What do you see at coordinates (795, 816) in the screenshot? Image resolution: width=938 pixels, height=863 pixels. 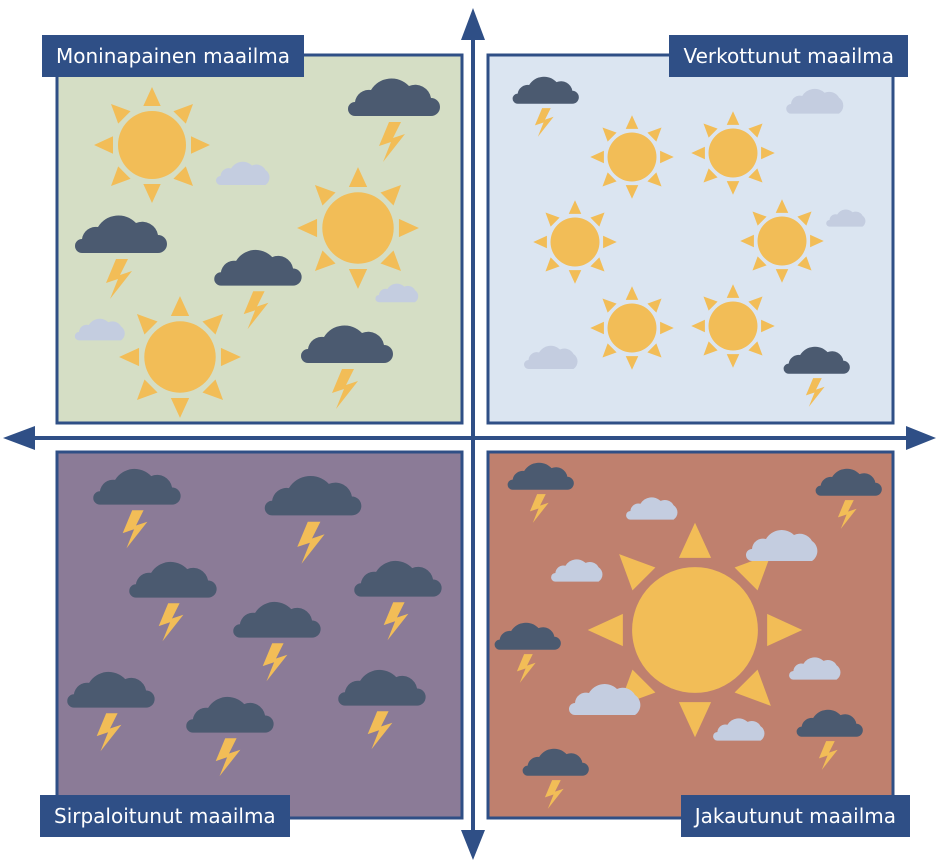 I see `quadrant-label-bottom-right: Jakautunut maailma` at bounding box center [795, 816].